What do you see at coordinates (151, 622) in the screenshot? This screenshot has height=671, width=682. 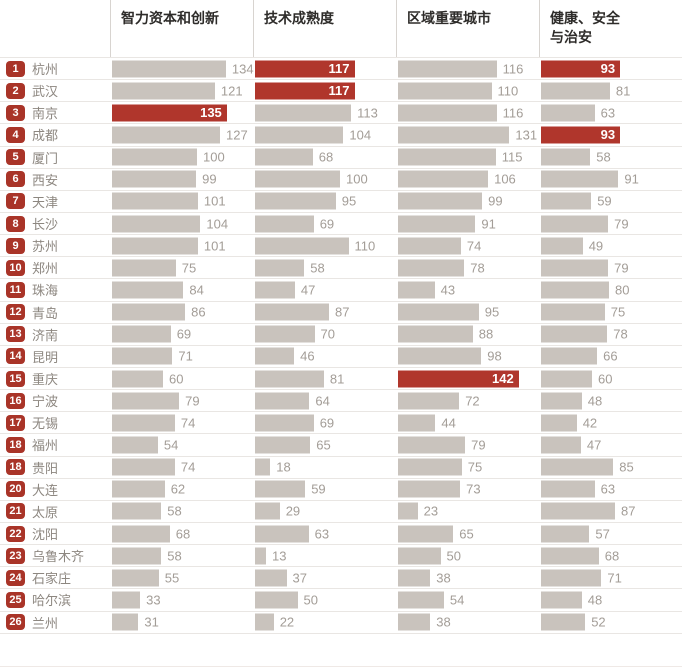 I see `score-value: 31` at bounding box center [151, 622].